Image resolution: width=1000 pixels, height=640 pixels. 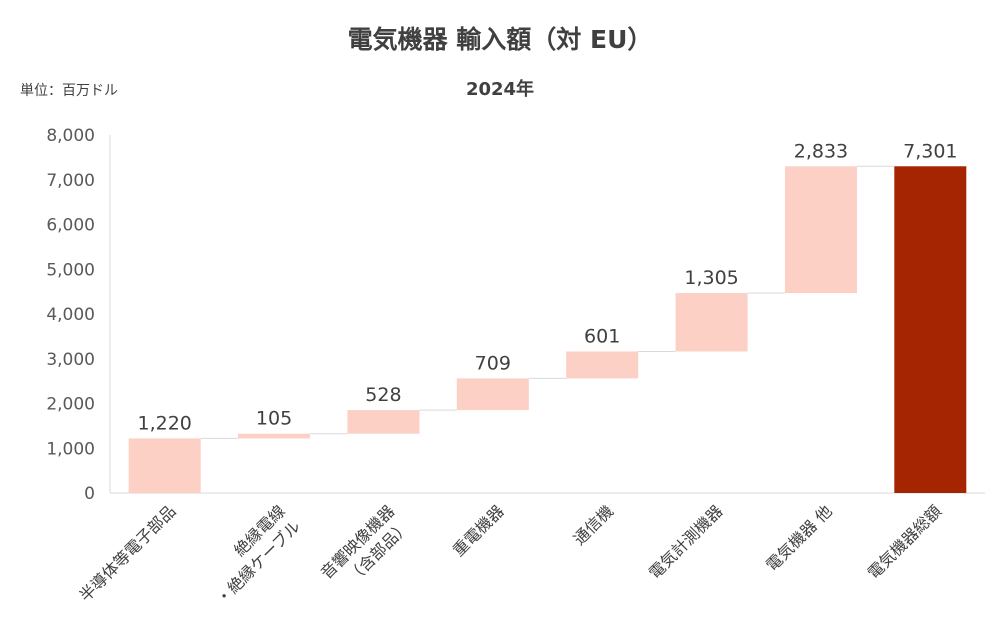 I want to click on data-label: 1,220, so click(x=164, y=423).